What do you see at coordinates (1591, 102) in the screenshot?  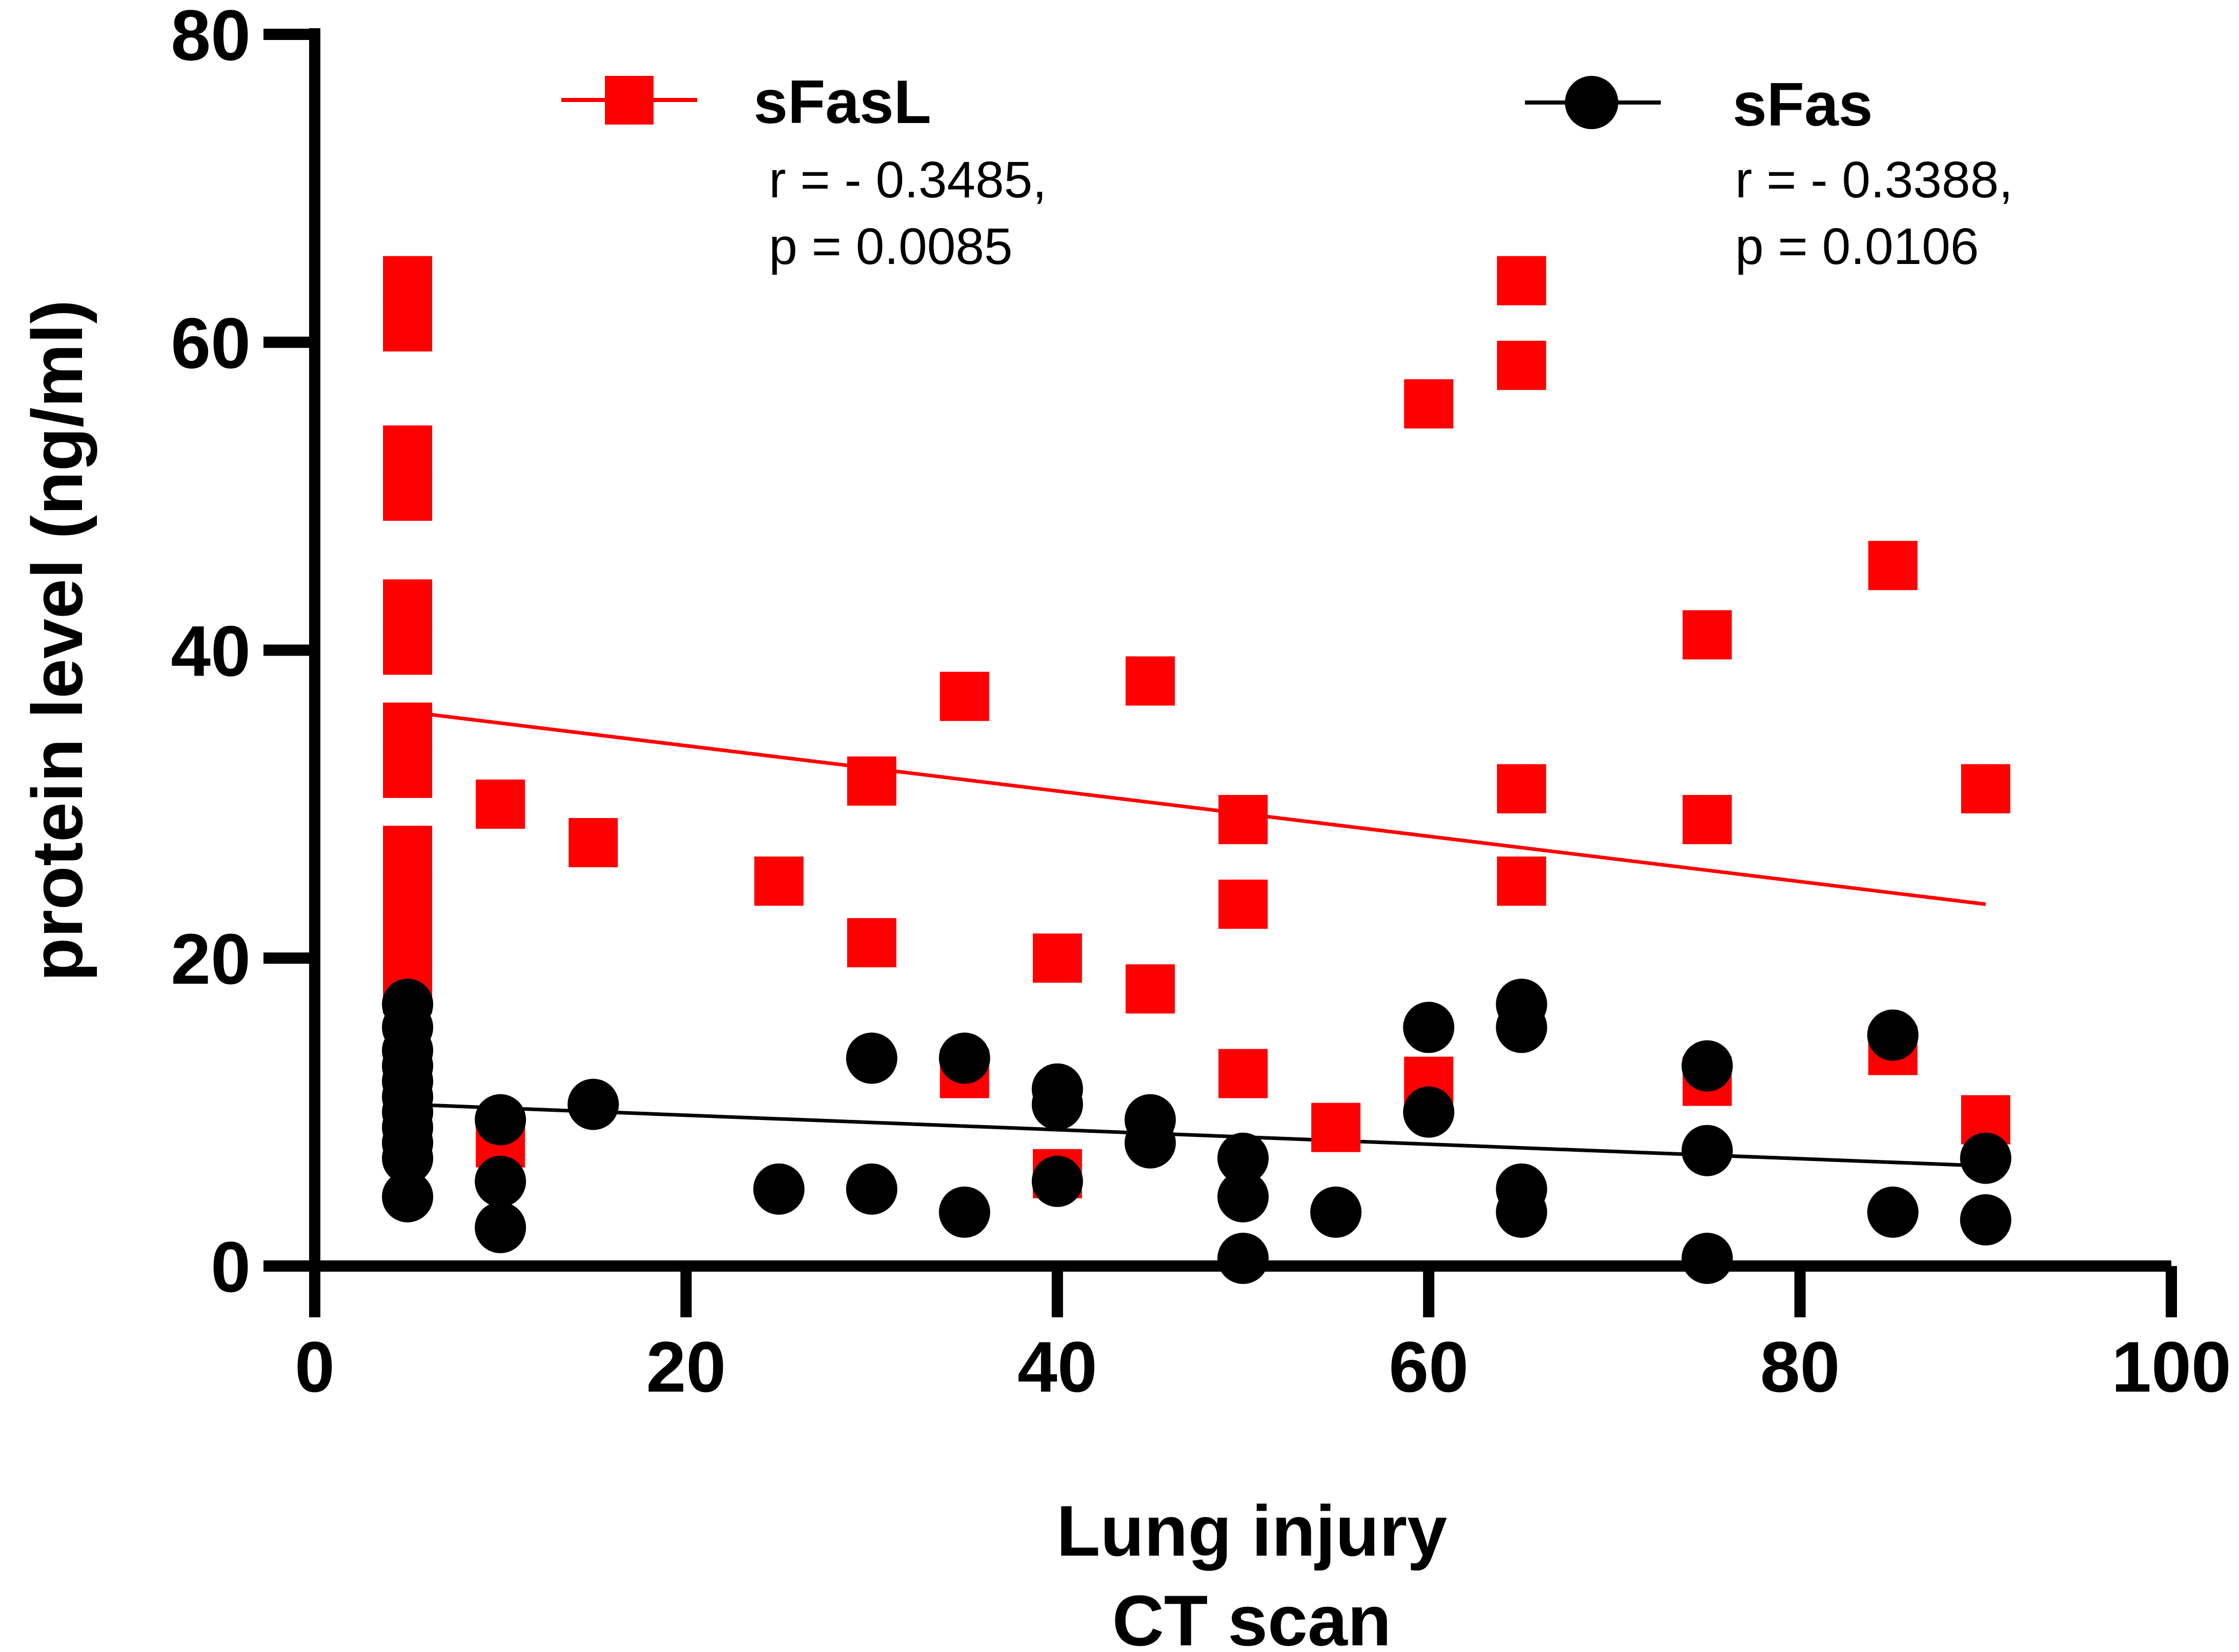 I see `legend-sfas-marker` at bounding box center [1591, 102].